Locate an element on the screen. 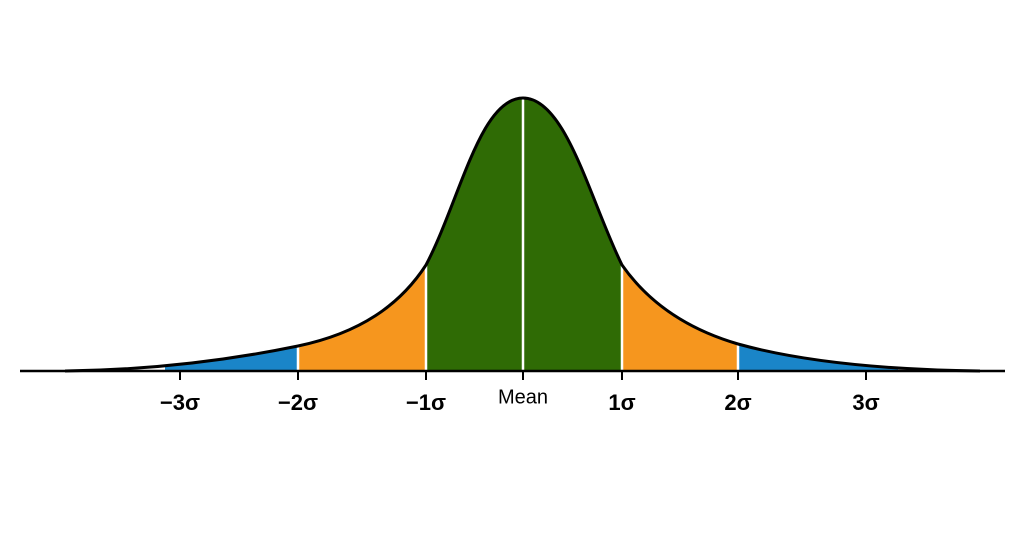 This screenshot has width=1024, height=536. axis-label: 3σ is located at coordinates (865, 402).